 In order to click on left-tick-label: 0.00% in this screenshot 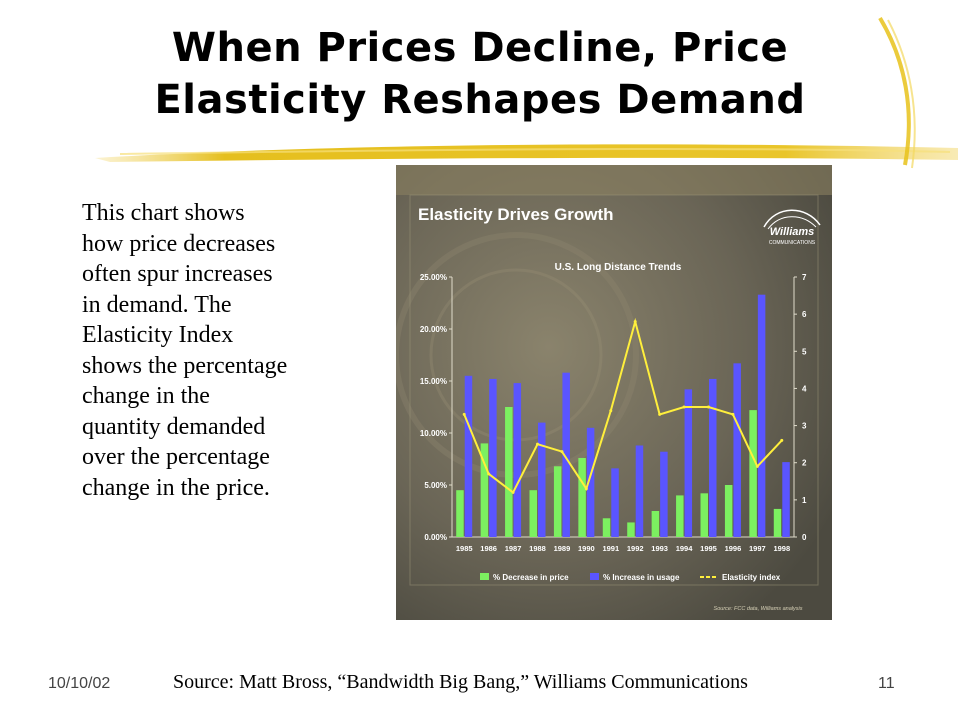, I will do `click(435, 537)`.